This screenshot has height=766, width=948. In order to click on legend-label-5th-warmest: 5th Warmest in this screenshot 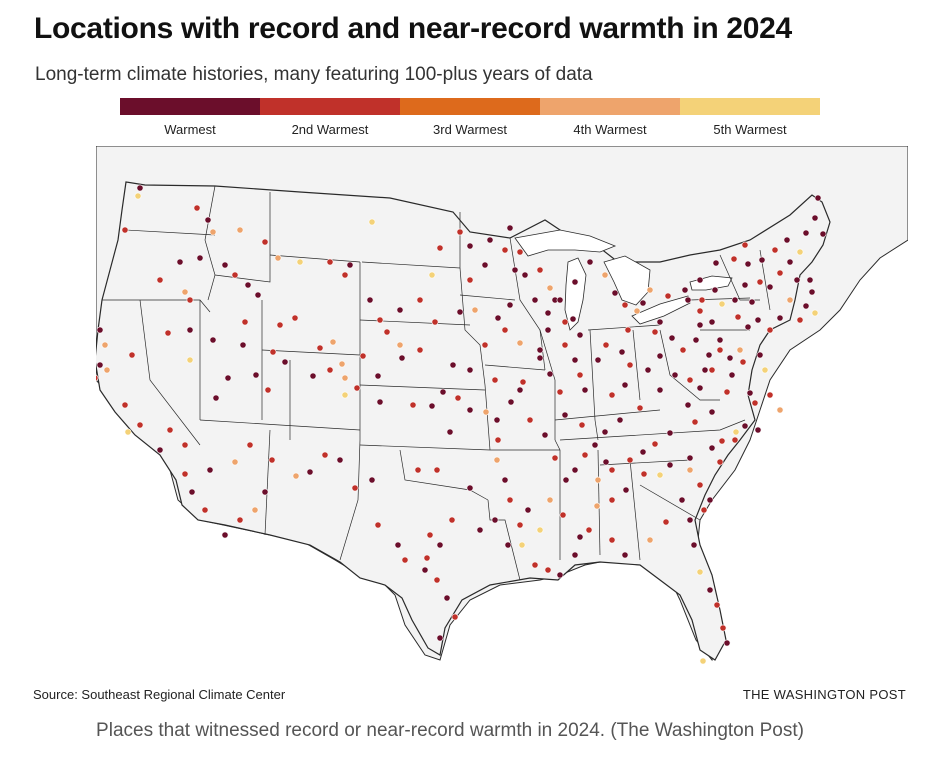, I will do `click(750, 129)`.